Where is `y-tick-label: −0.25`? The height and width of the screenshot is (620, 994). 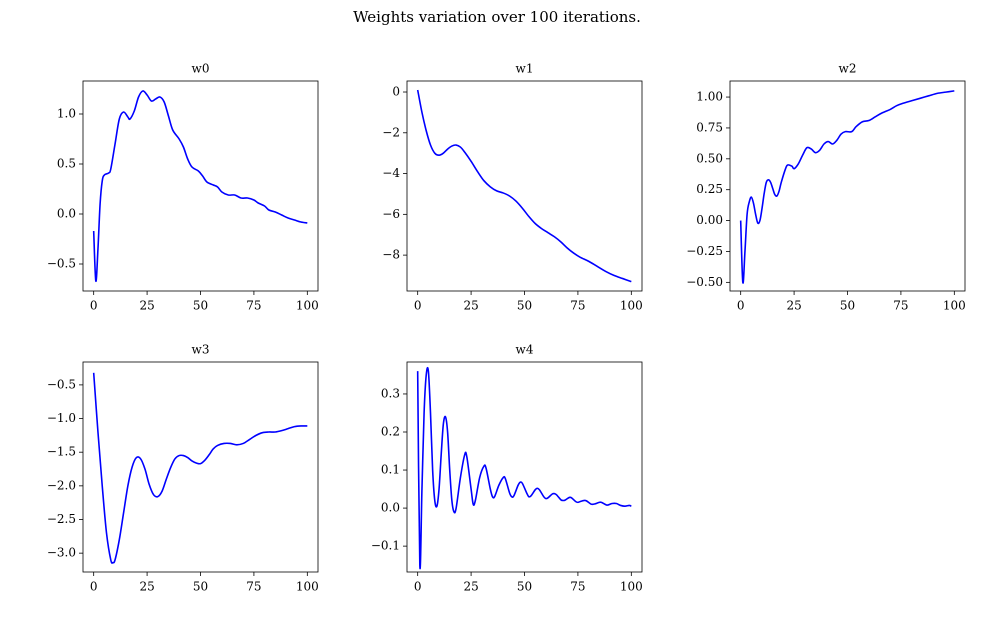 y-tick-label: −0.25 is located at coordinates (704, 251).